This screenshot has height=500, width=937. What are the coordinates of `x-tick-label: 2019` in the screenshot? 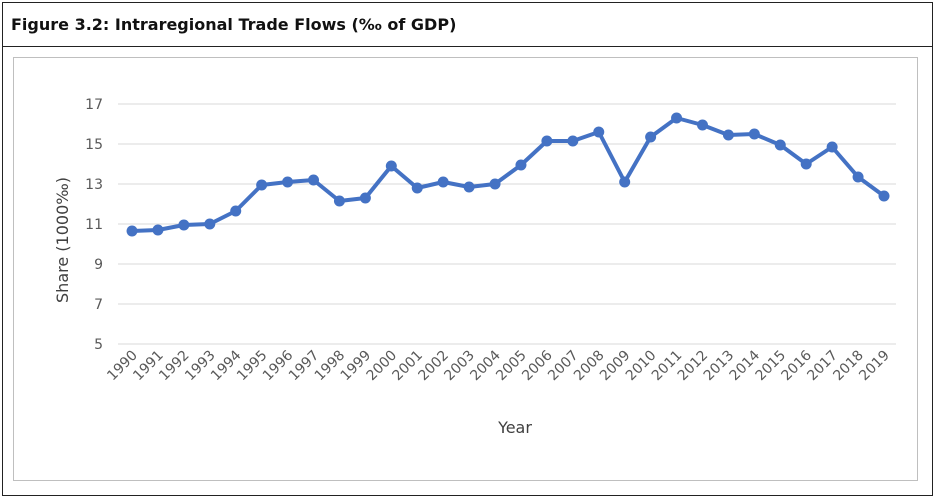 It's located at (874, 366).